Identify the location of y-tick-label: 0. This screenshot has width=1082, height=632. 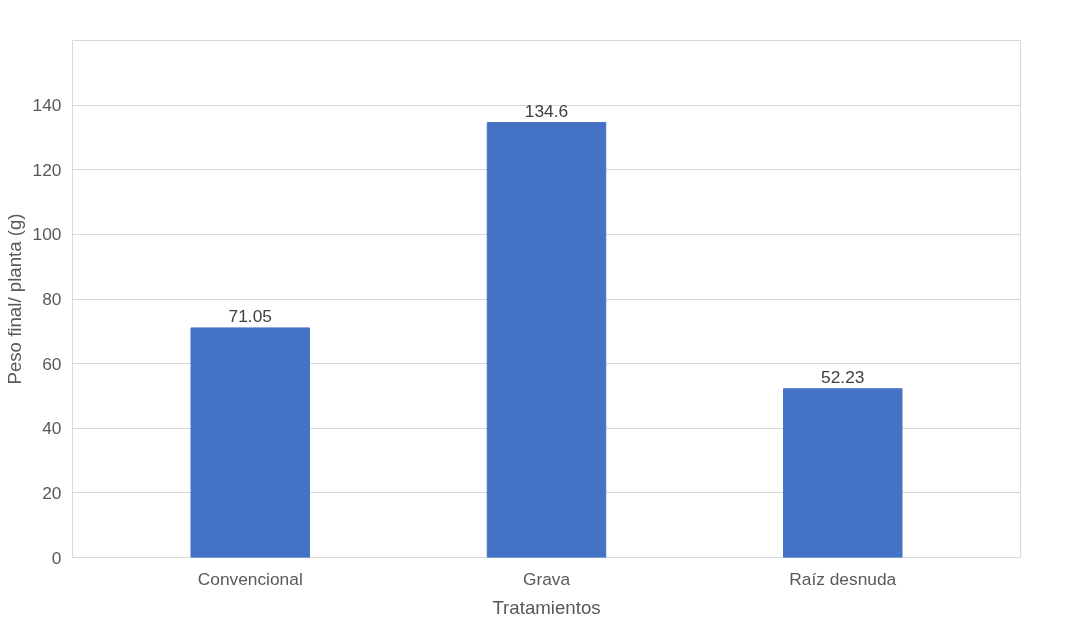
(56, 557).